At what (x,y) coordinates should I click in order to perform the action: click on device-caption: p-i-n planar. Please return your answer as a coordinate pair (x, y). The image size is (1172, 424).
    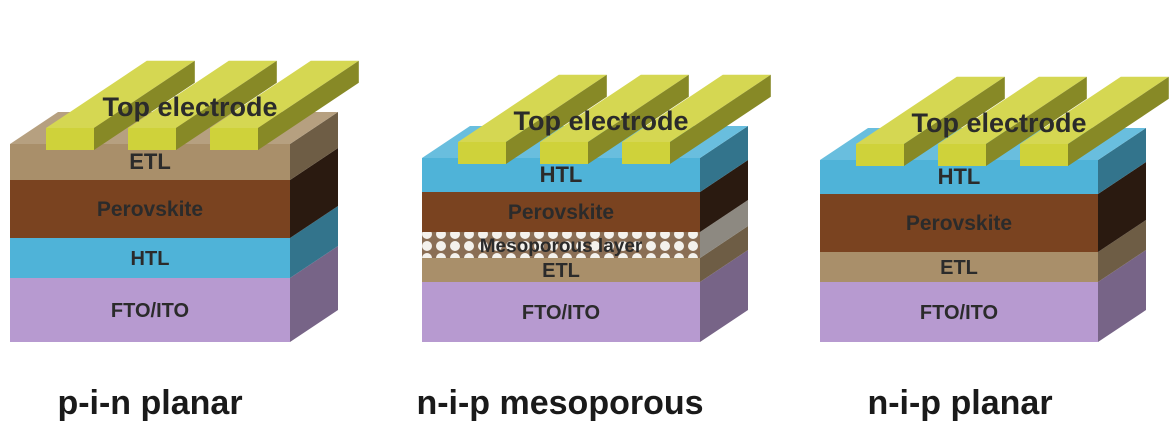
    Looking at the image, I should click on (149, 403).